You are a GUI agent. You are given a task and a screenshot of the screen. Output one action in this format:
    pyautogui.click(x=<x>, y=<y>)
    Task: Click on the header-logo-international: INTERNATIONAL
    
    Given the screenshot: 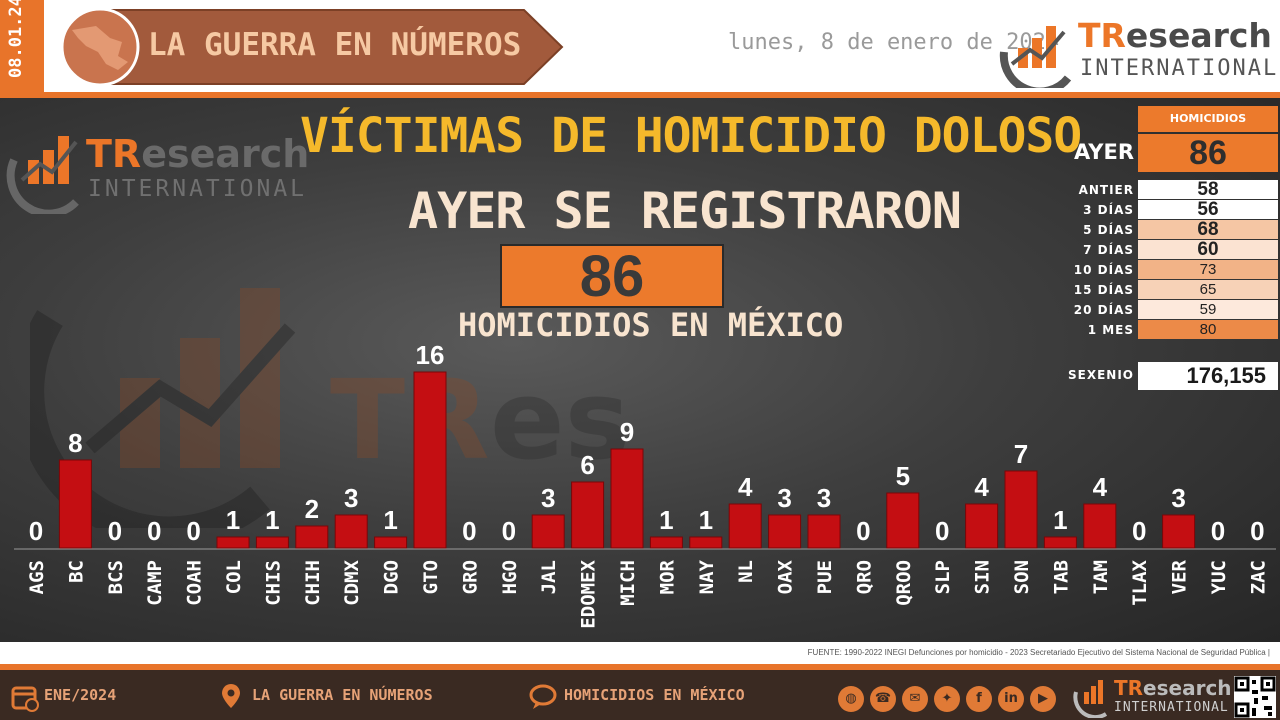 What is the action you would take?
    pyautogui.click(x=1179, y=68)
    